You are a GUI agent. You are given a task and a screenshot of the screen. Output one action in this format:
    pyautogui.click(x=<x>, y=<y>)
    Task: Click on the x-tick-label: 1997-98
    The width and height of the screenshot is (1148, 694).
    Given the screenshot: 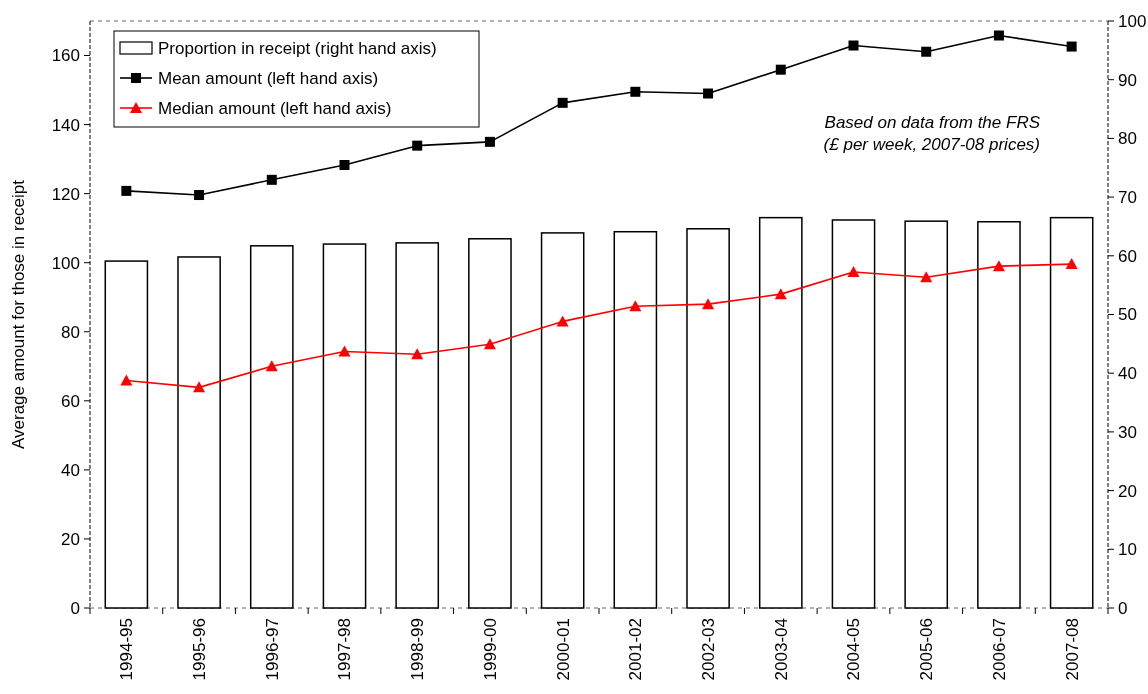 What is the action you would take?
    pyautogui.click(x=345, y=649)
    